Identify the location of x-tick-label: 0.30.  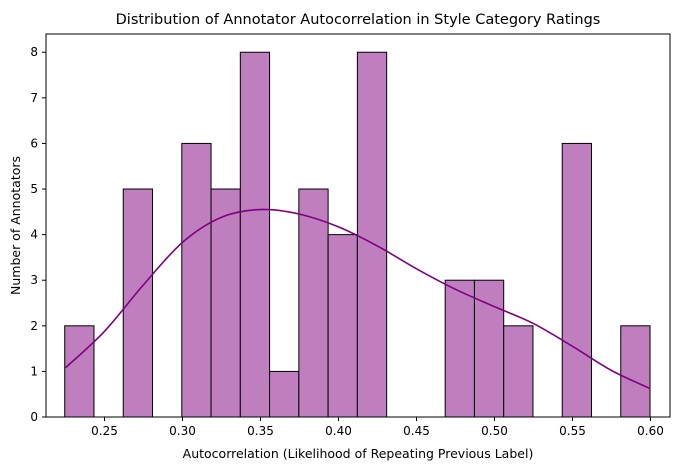
(182, 431).